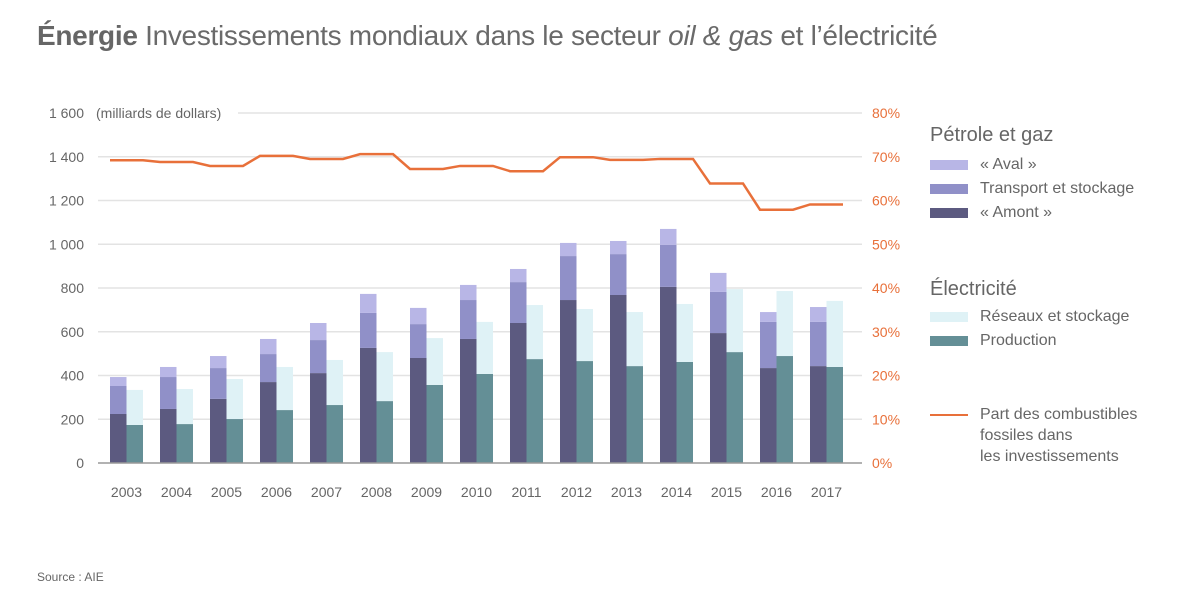 The image size is (1200, 600). What do you see at coordinates (384, 432) in the screenshot?
I see `bar-production-2008` at bounding box center [384, 432].